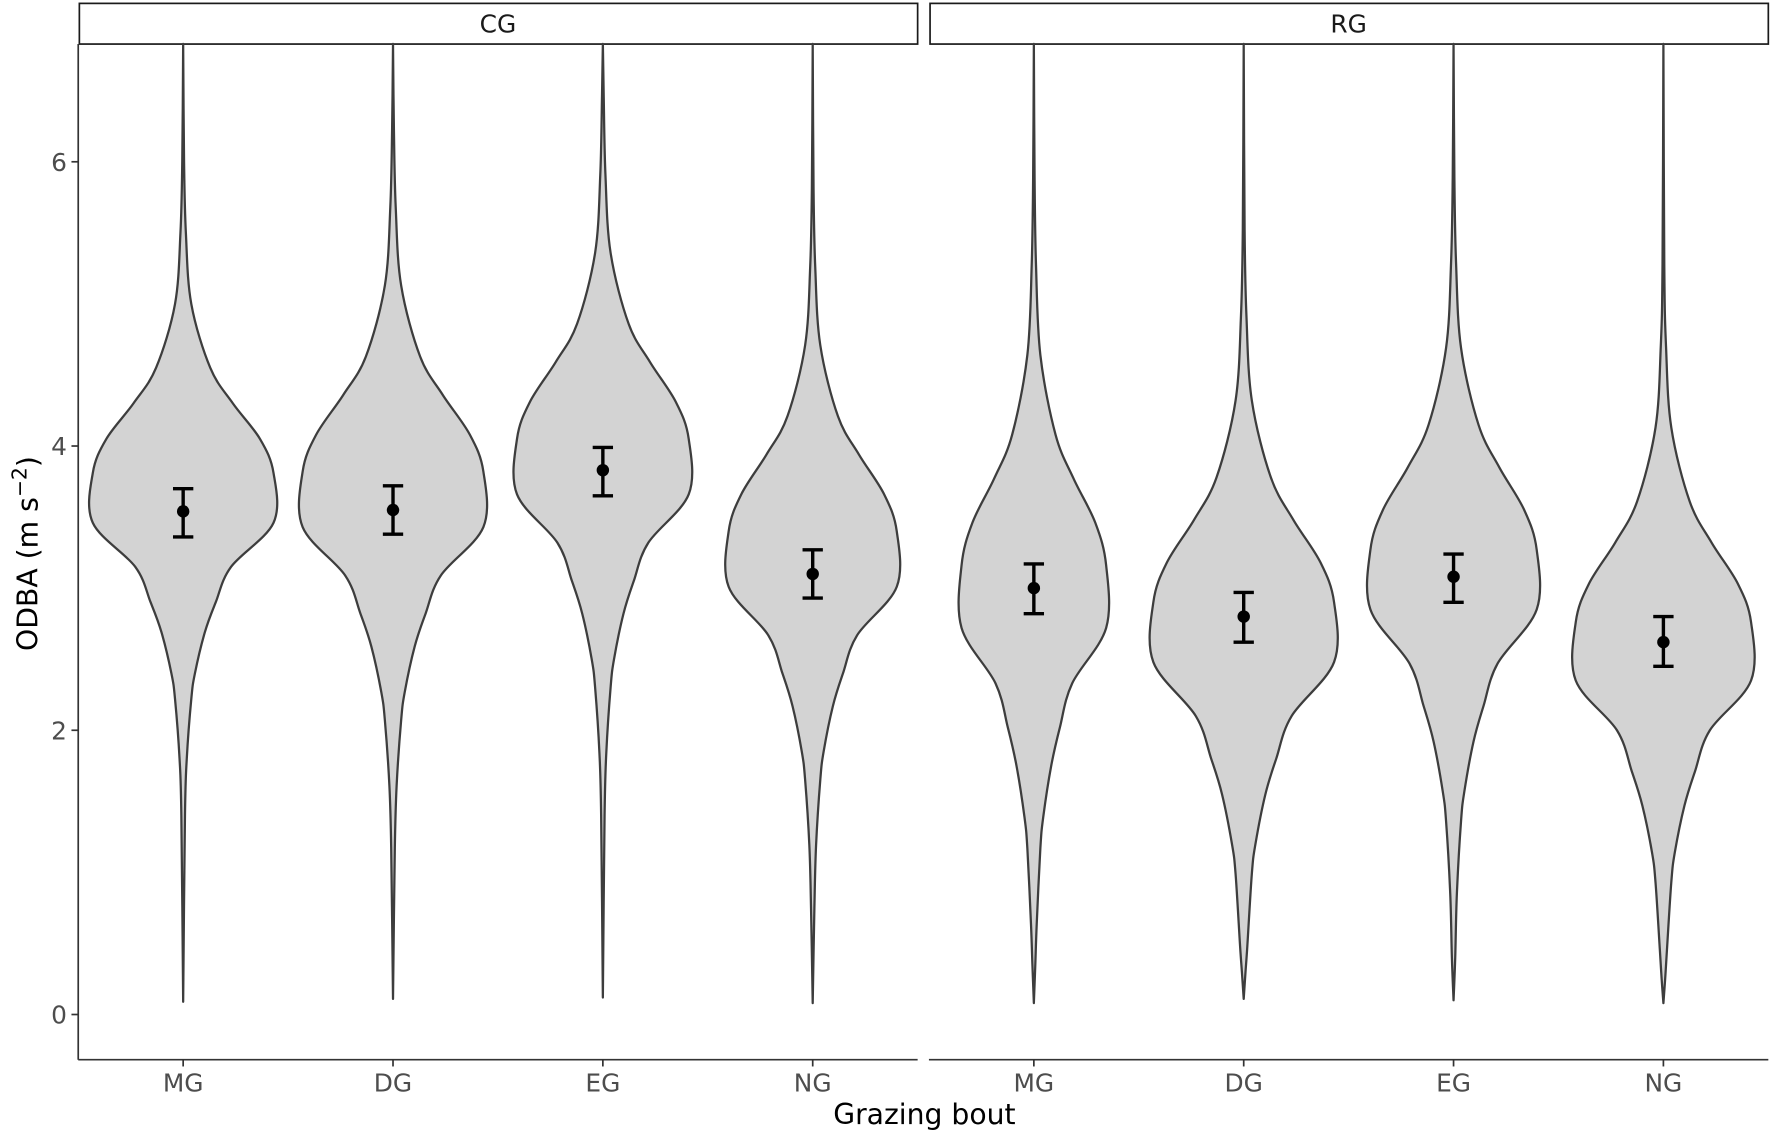 The height and width of the screenshot is (1132, 1772). I want to click on y-axis-title-exponent: −2, so click(19, 482).